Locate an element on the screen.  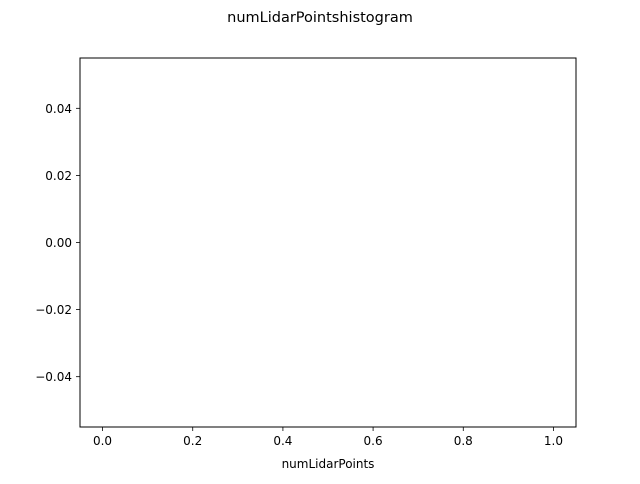
y-tick-label: −0.04 is located at coordinates (53, 377).